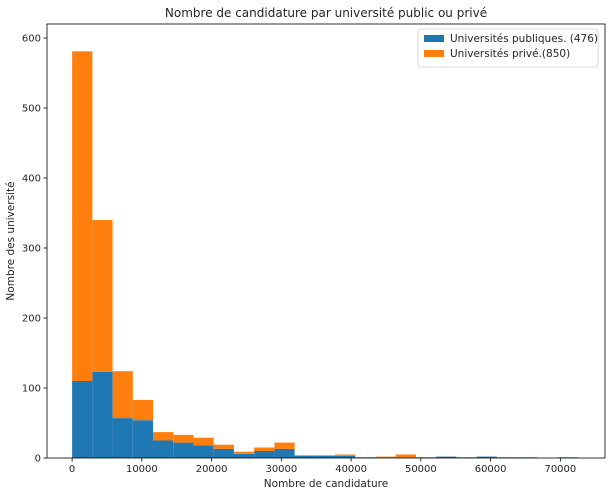  I want to click on x-tick-label: 40000, so click(351, 469).